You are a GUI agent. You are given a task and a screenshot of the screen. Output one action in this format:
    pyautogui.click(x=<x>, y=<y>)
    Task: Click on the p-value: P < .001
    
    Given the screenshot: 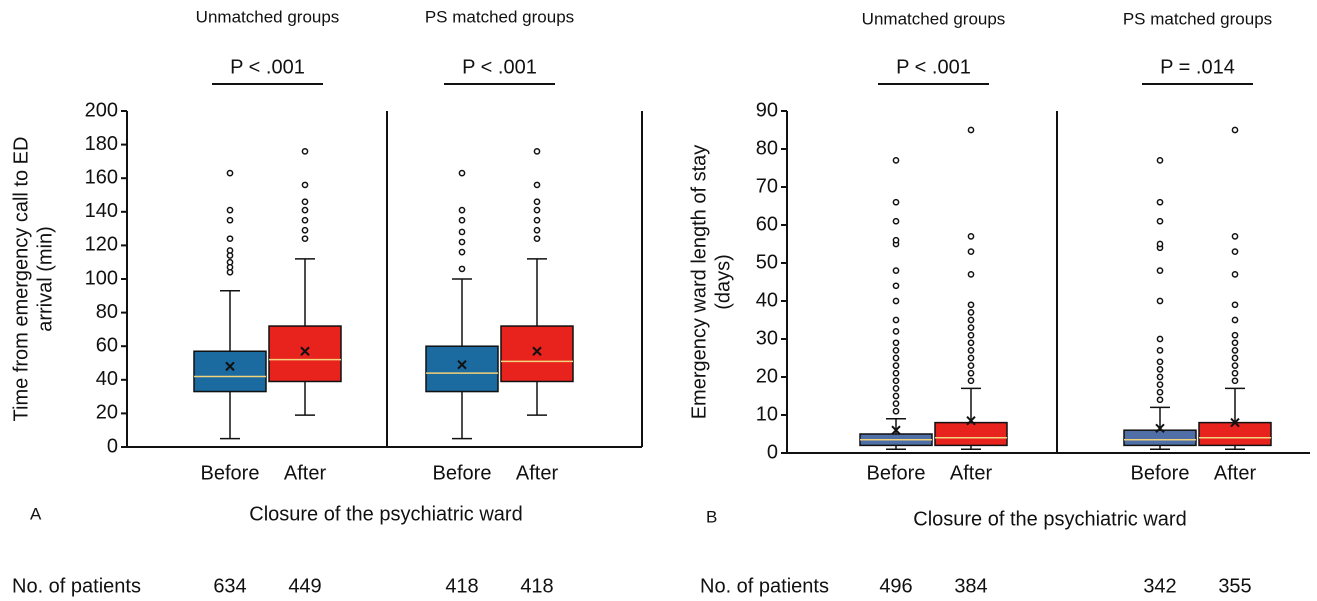 What is the action you would take?
    pyautogui.click(x=267, y=67)
    